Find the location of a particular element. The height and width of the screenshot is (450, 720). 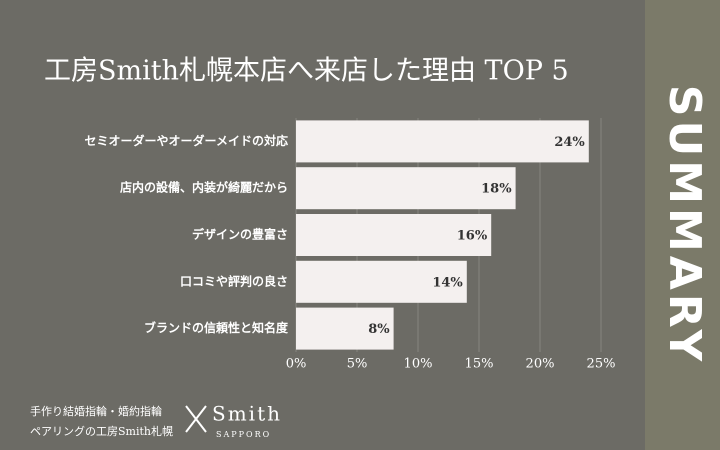

value-label: 24% is located at coordinates (569, 142).